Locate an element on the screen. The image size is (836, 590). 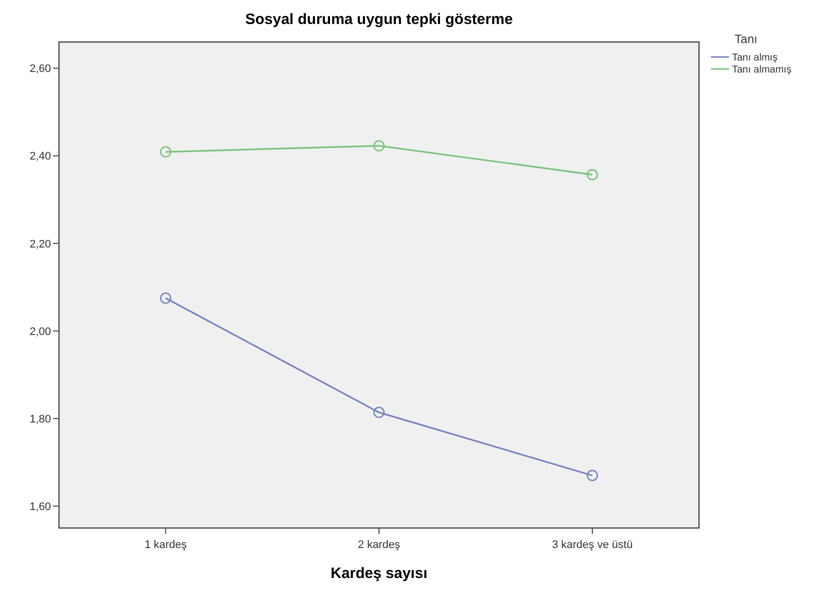
y-tick-label: 2,60 is located at coordinates (40, 69).